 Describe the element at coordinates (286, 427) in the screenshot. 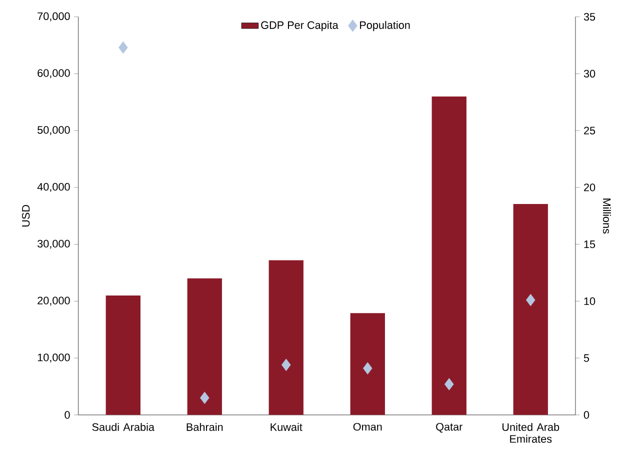

I see `x-tick-label: Kuwait` at that location.